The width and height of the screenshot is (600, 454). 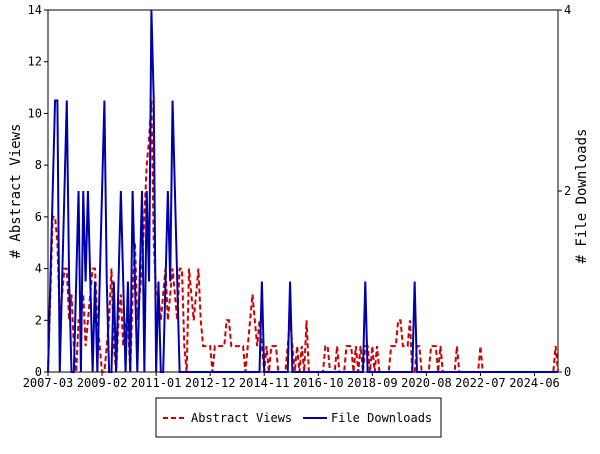 What do you see at coordinates (102, 383) in the screenshot?
I see `x-tick-label: 2009-02` at bounding box center [102, 383].